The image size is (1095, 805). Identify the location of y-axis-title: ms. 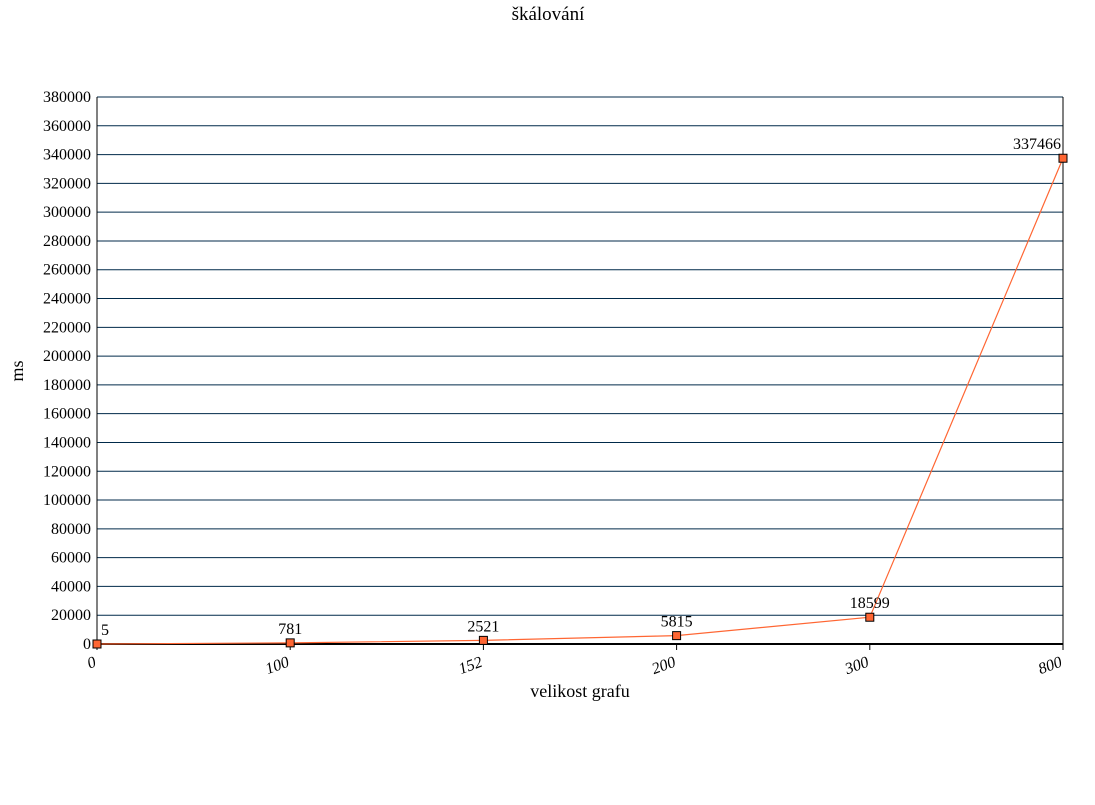
(17, 370).